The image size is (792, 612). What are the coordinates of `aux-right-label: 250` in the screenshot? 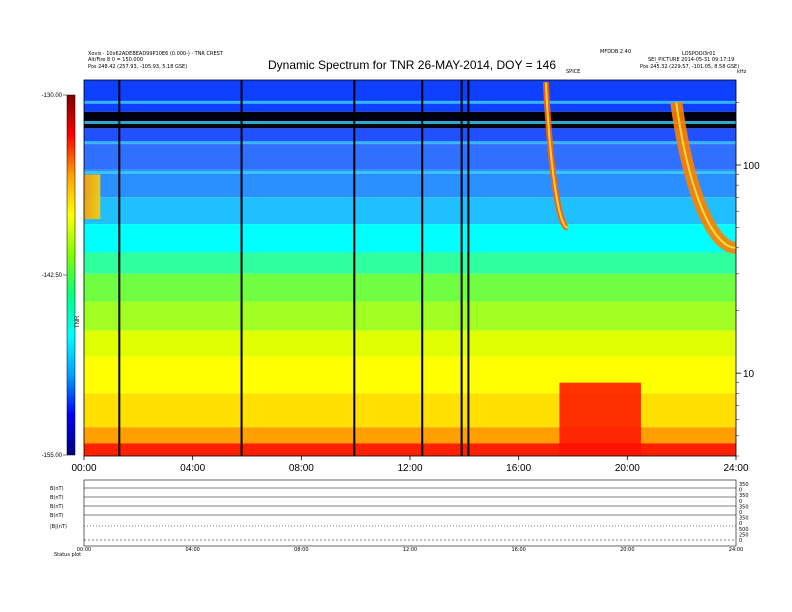 It's located at (744, 535).